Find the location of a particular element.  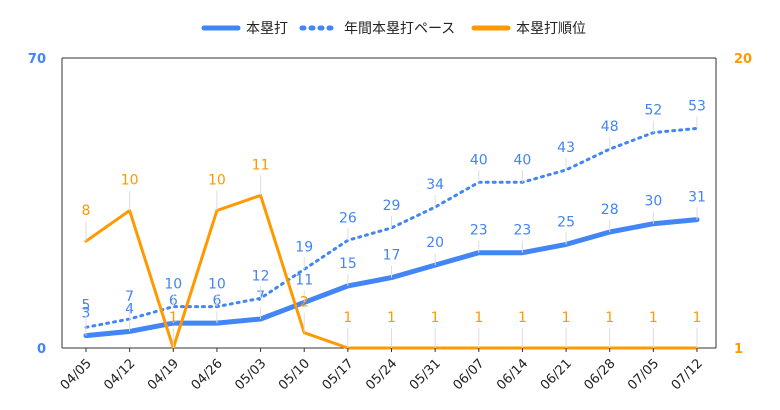

data-label: 20 is located at coordinates (435, 243).